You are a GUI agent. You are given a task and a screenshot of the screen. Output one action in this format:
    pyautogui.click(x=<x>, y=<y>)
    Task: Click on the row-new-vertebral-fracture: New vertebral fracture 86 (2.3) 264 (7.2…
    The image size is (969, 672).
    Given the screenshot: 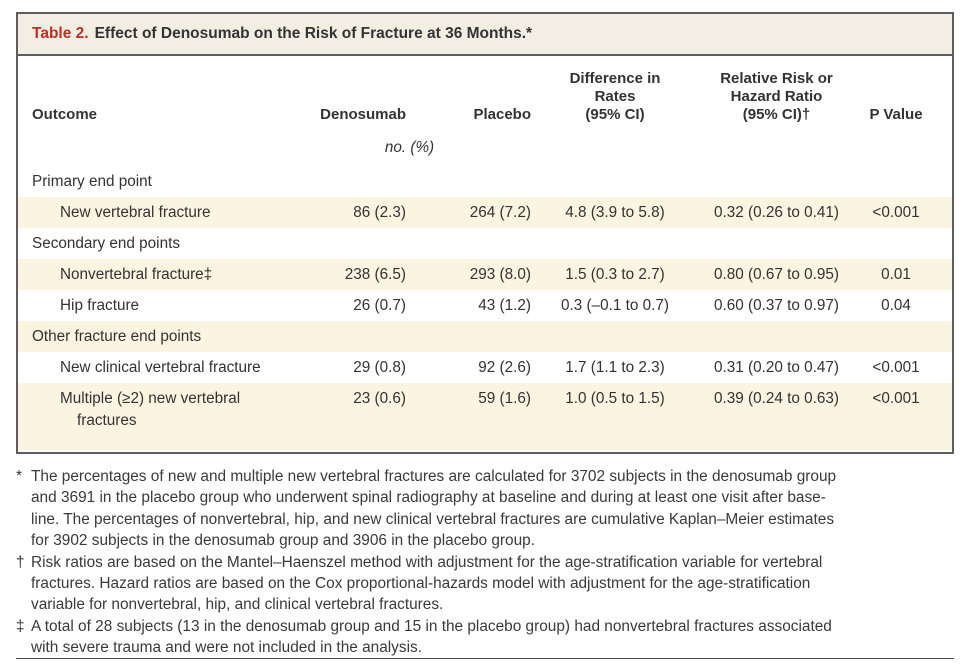 What is the action you would take?
    pyautogui.click(x=485, y=212)
    